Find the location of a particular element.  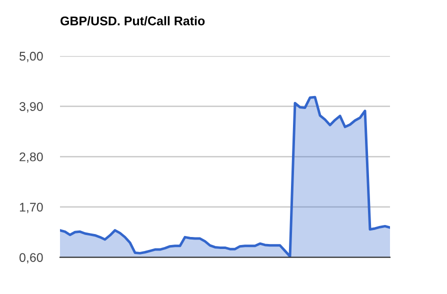

y-tick-label: 0,60 is located at coordinates (31, 258).